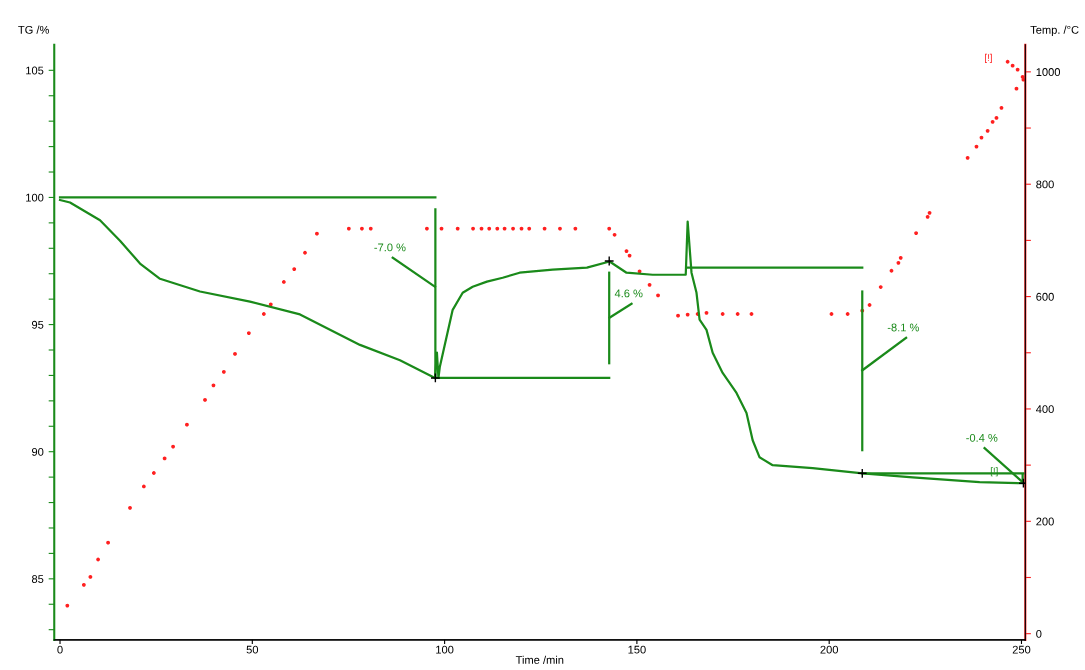 This screenshot has width=1085, height=670. Describe the element at coordinates (390, 247) in the screenshot. I see `annotation: -7.0 %` at that location.